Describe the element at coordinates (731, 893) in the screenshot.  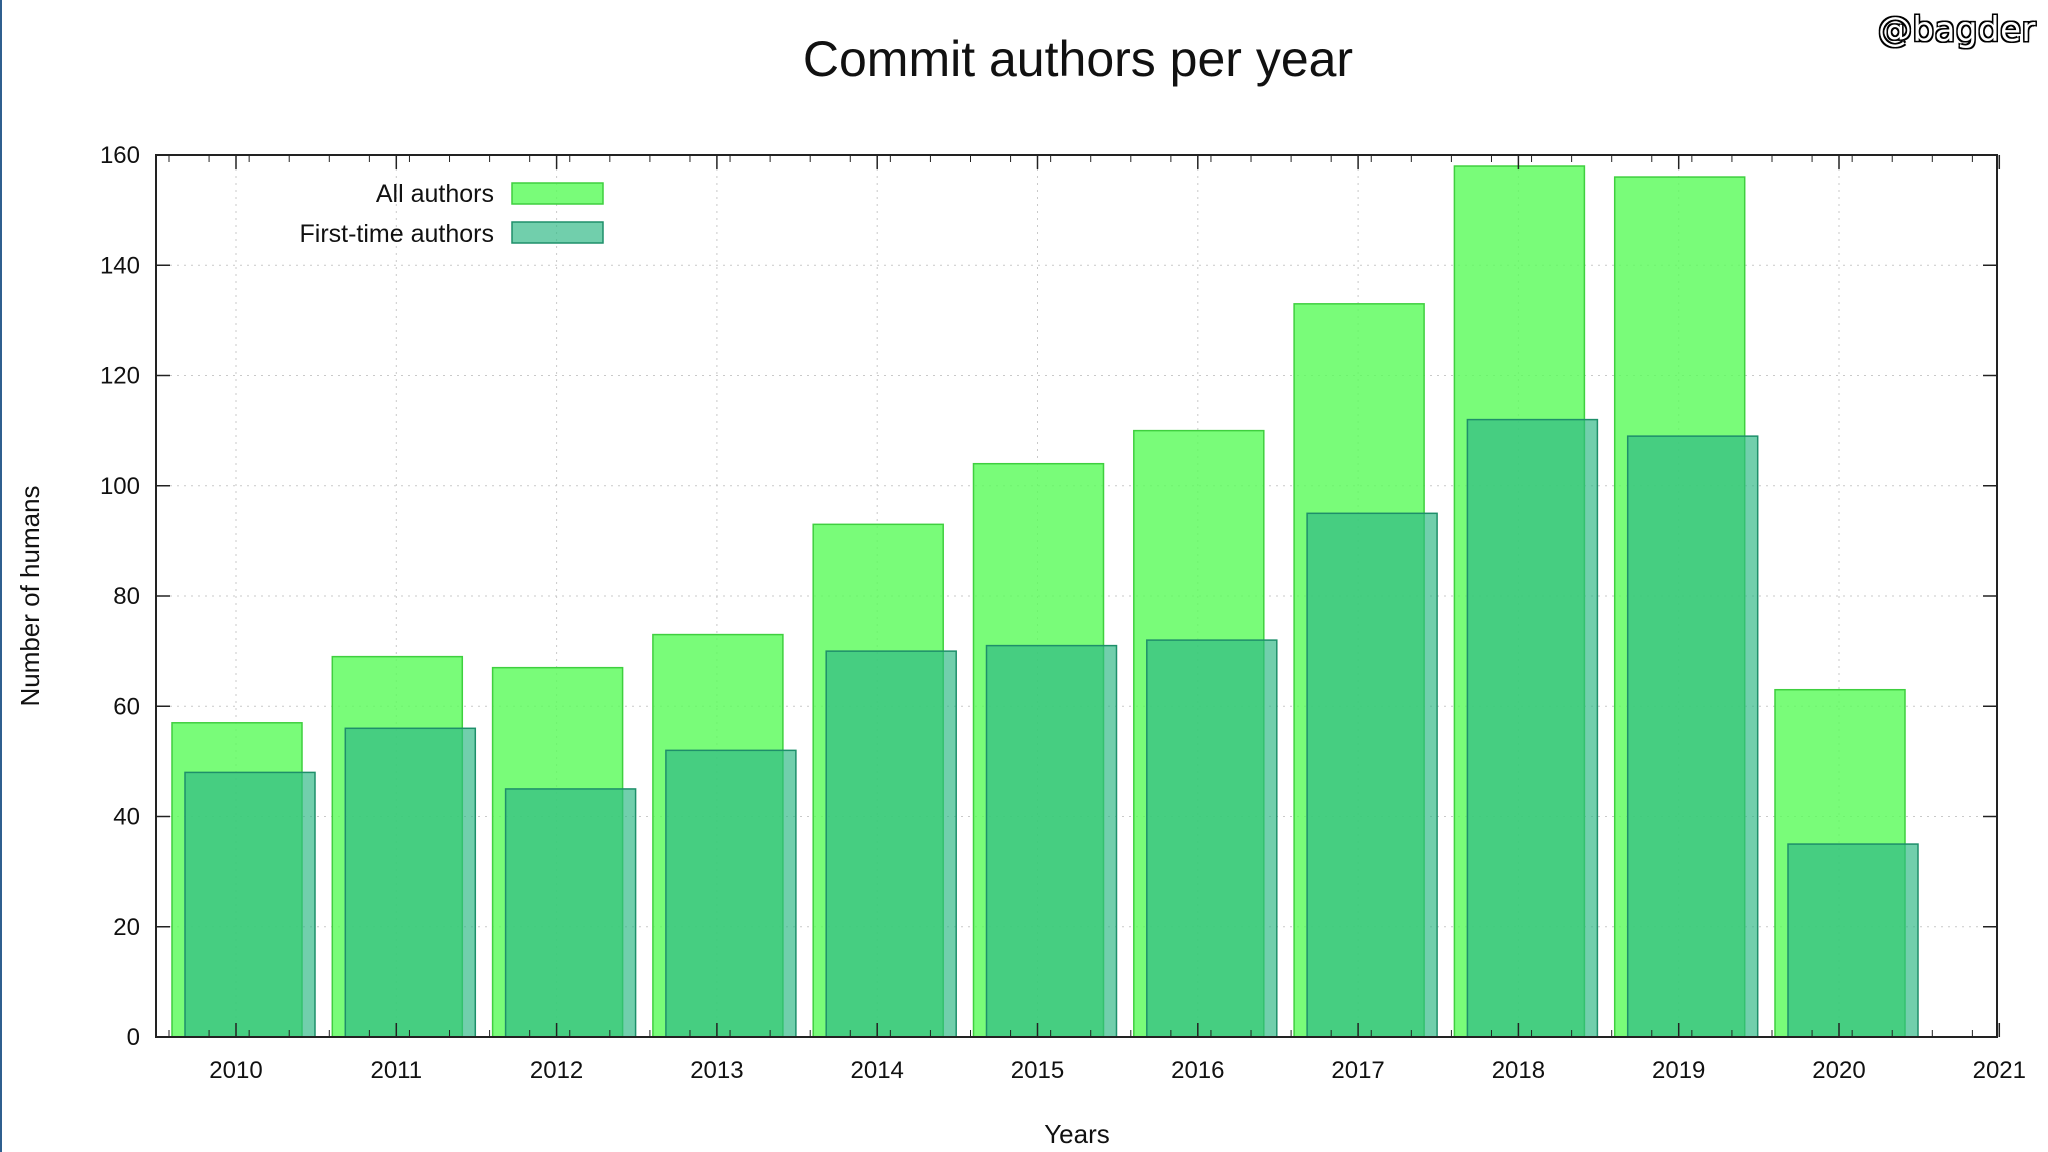
I see `bar-first-time-authors-2013` at that location.